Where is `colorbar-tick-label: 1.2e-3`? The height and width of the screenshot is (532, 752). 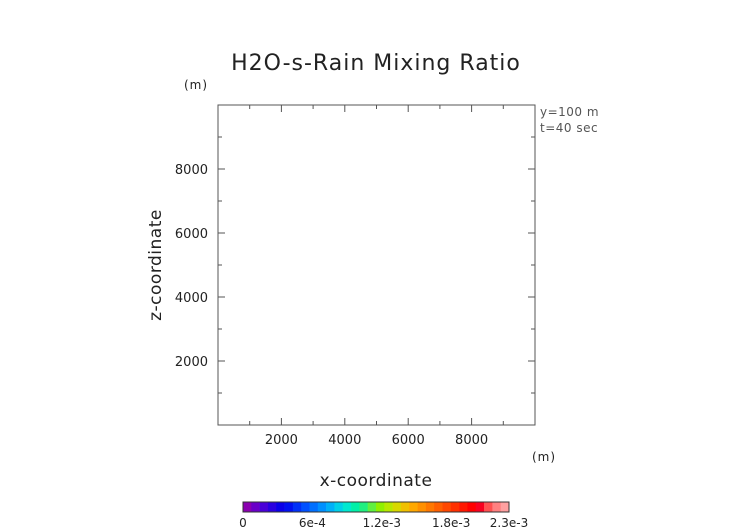 colorbar-tick-label: 1.2e-3 is located at coordinates (382, 523).